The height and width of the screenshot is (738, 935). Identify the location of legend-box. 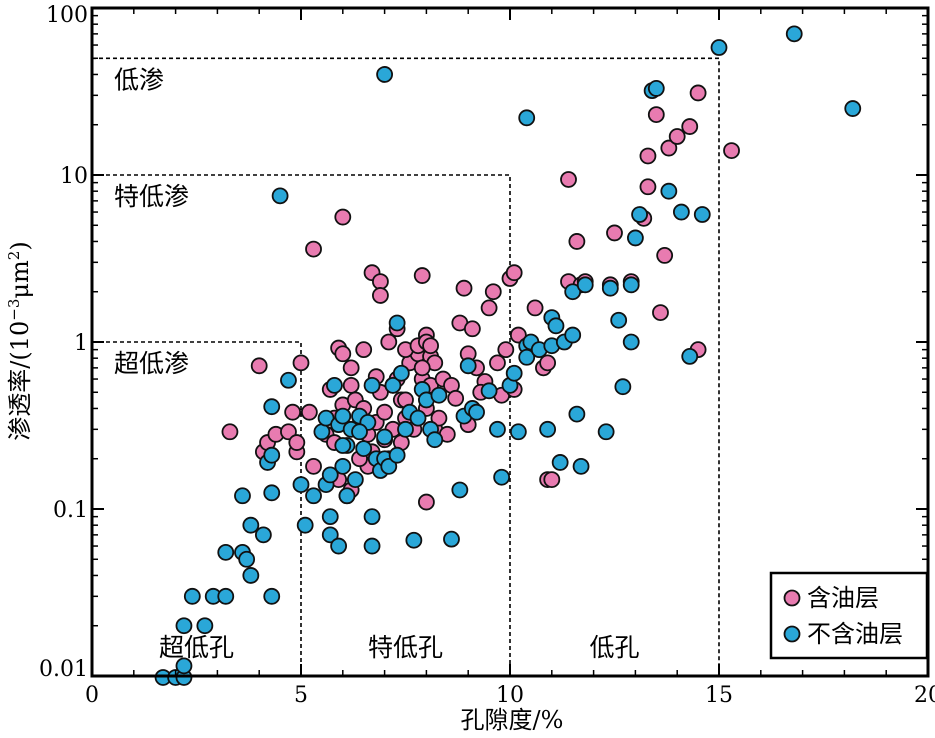
(849, 615).